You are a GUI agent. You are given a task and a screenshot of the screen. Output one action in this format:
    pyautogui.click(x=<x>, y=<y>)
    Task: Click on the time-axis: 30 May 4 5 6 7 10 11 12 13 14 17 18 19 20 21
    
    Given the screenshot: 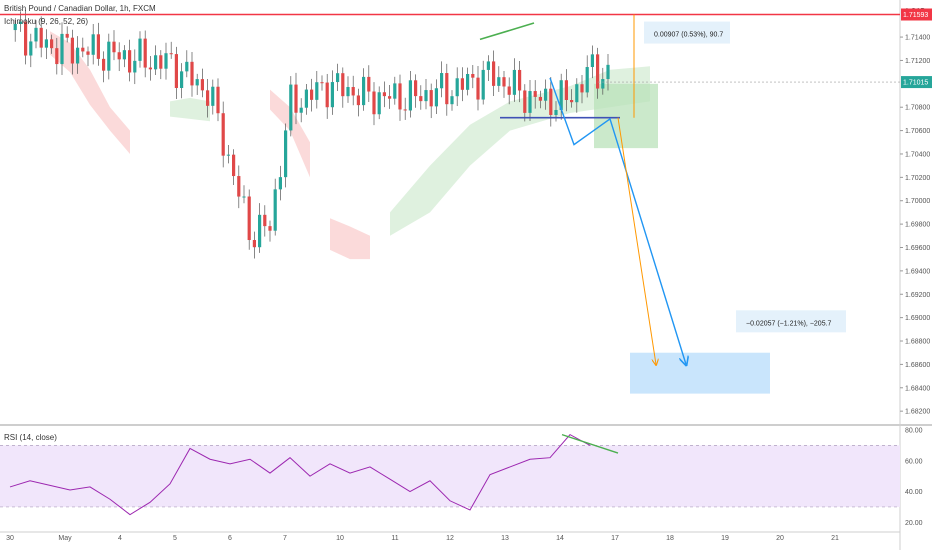 What is the action you would take?
    pyautogui.click(x=422, y=538)
    